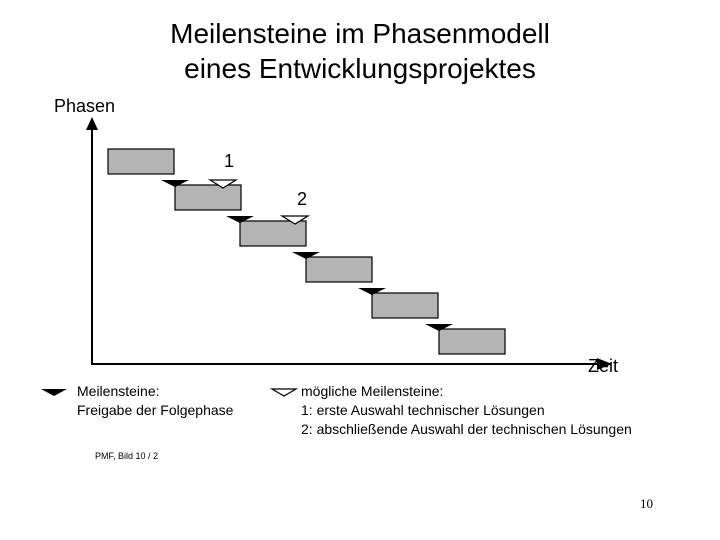 Image resolution: width=720 pixels, height=540 pixels. I want to click on possible-milestone-label-2: 2, so click(302, 199).